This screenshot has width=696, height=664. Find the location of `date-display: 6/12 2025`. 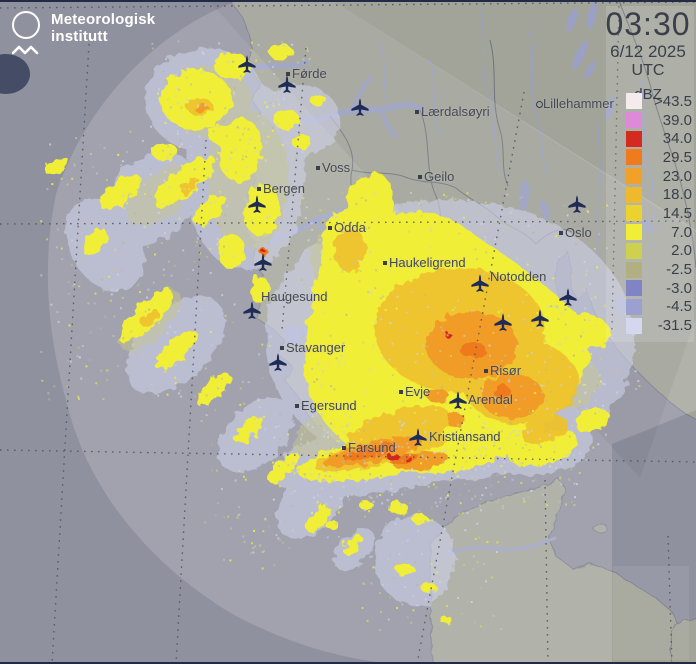

date-display: 6/12 2025 is located at coordinates (648, 51).